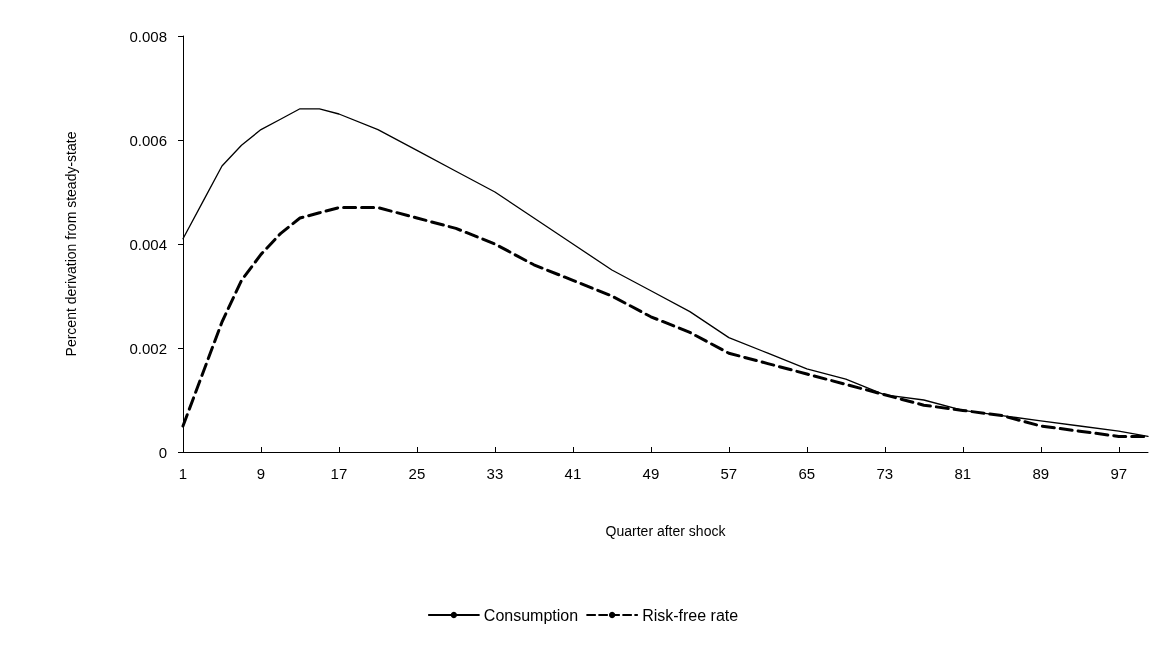 Image resolution: width=1169 pixels, height=662 pixels. What do you see at coordinates (963, 473) in the screenshot?
I see `x-tick-label: 81` at bounding box center [963, 473].